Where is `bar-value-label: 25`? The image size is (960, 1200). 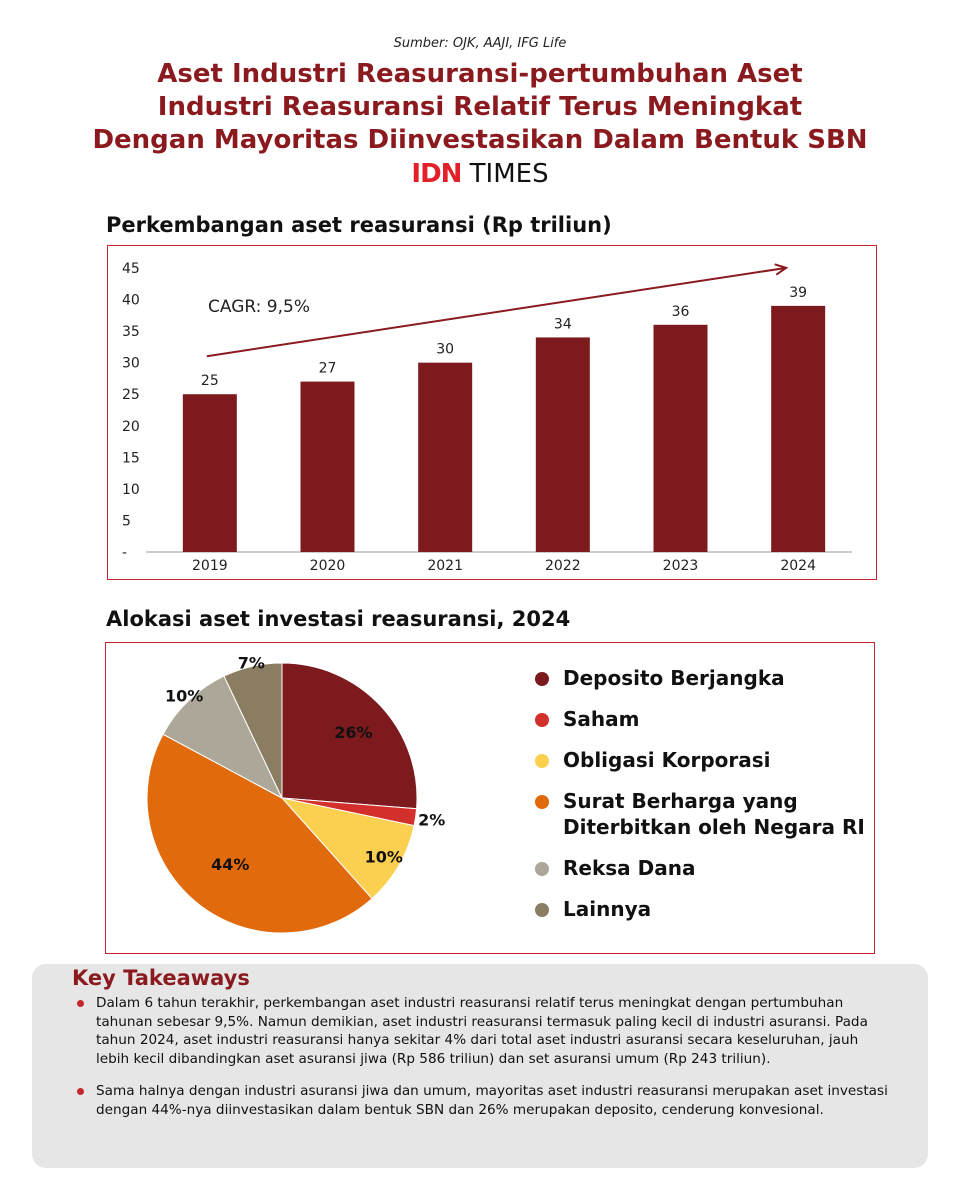 bar-value-label: 25 is located at coordinates (210, 381).